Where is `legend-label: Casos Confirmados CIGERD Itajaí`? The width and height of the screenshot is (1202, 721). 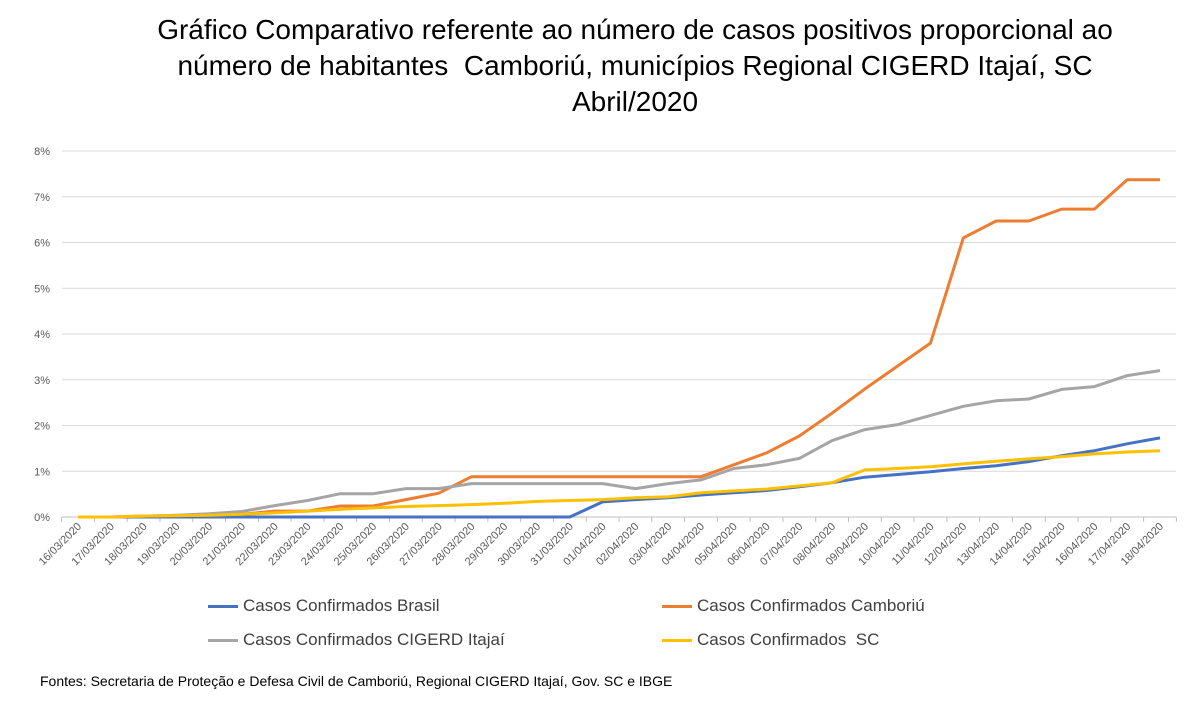 legend-label: Casos Confirmados CIGERD Itajaí is located at coordinates (374, 639).